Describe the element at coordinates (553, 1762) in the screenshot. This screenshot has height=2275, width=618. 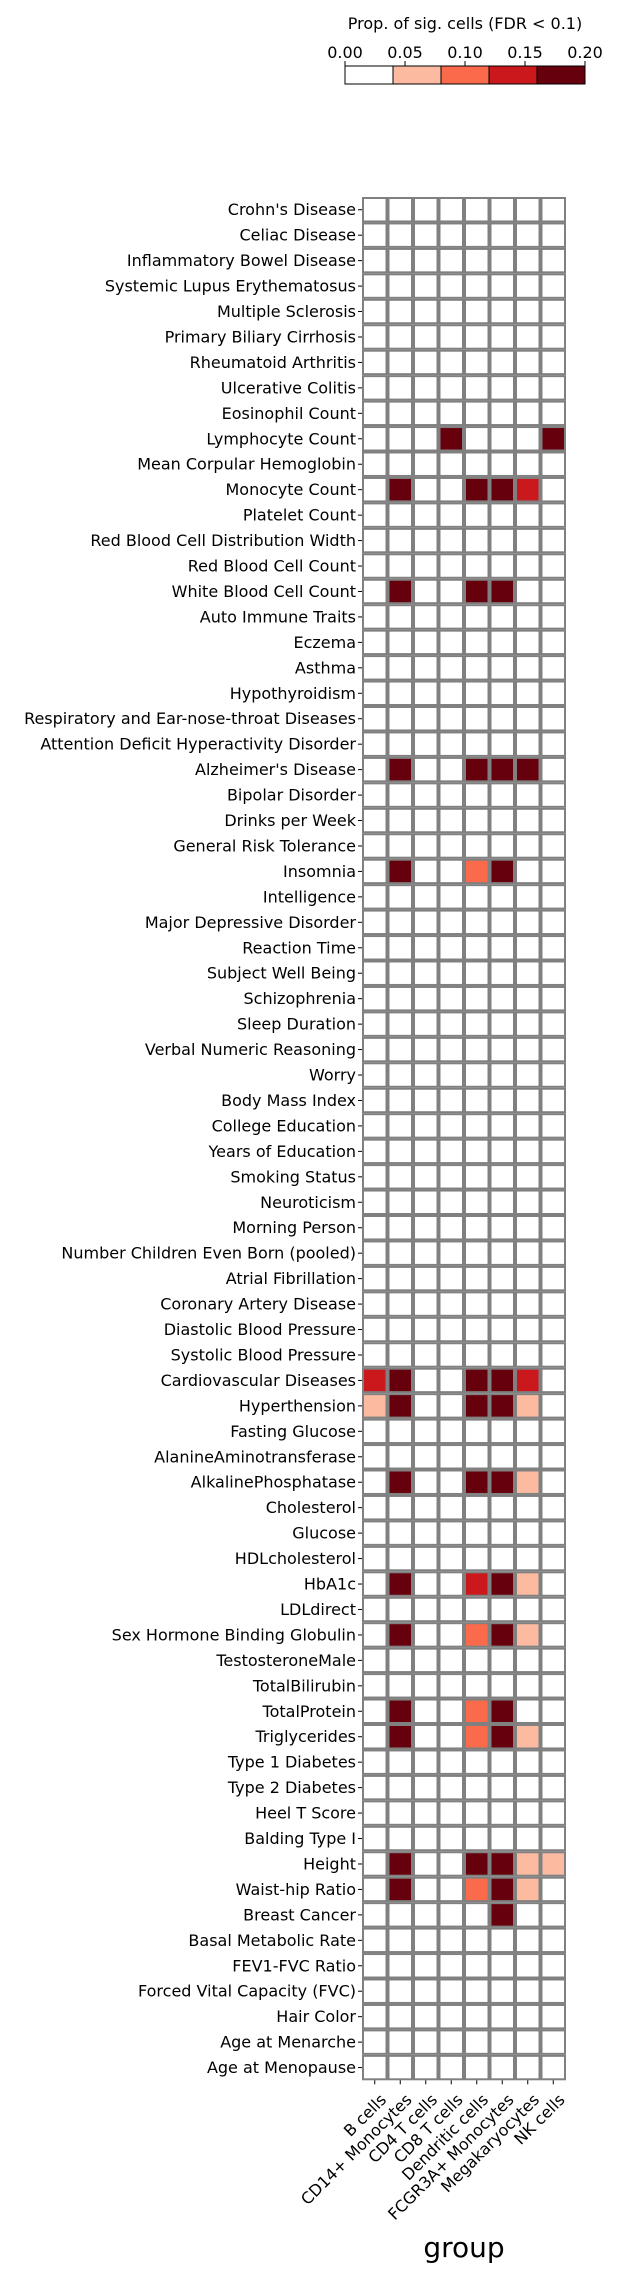
I see `heatmap-cell-type-1-diabetes-nk-cells` at that location.